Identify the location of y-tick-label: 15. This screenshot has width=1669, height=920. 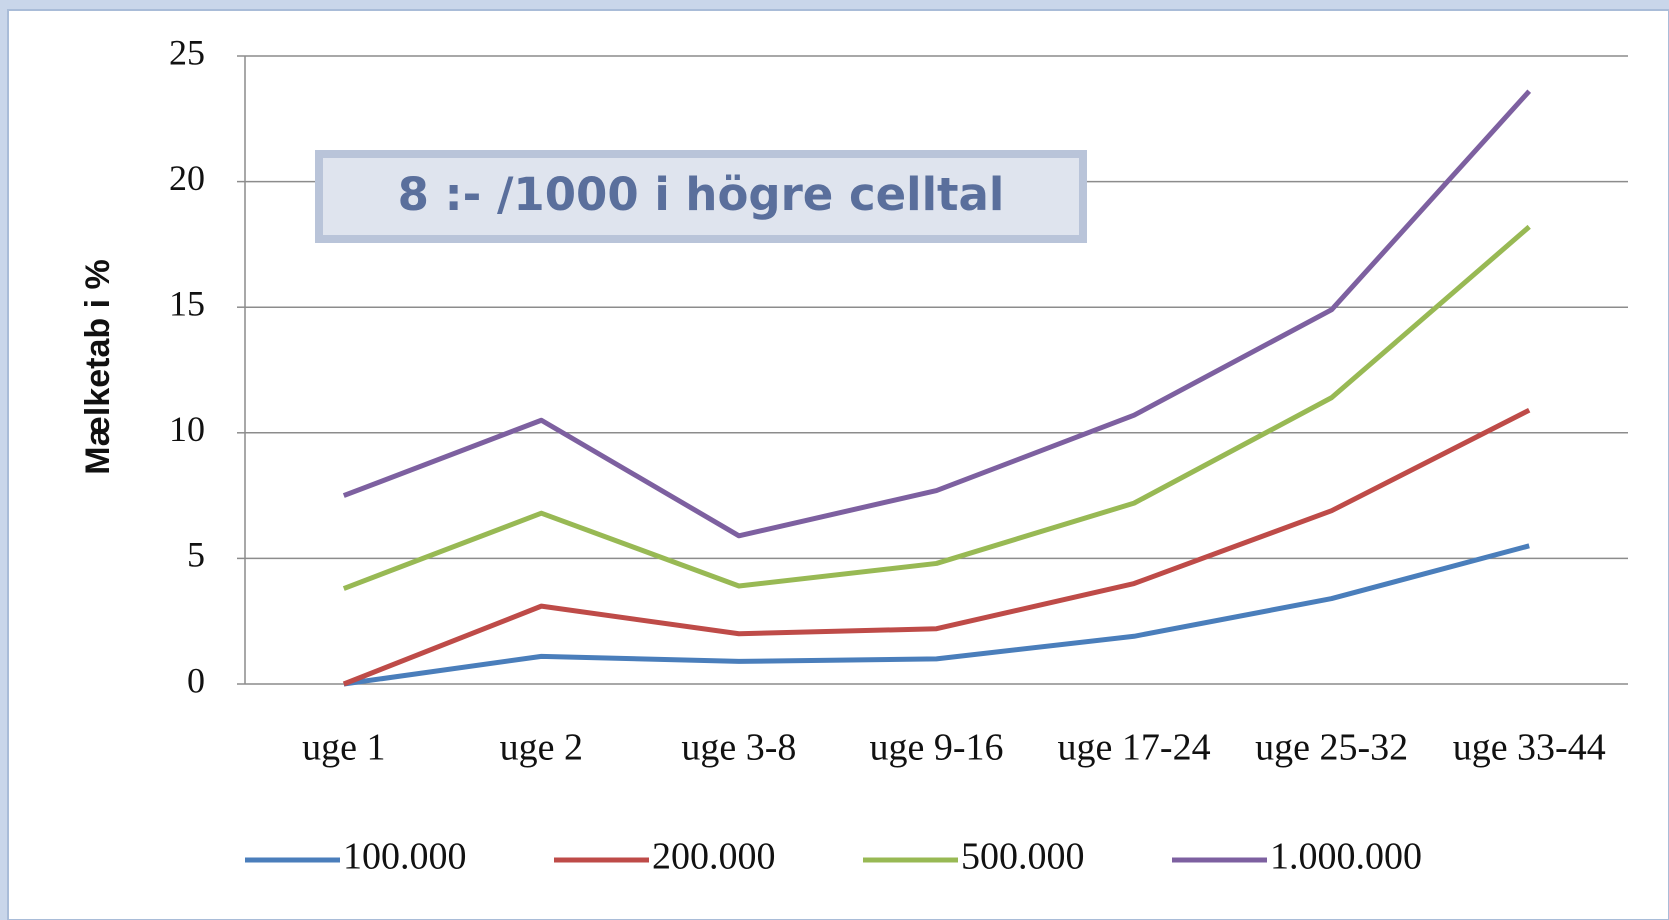
(187, 303).